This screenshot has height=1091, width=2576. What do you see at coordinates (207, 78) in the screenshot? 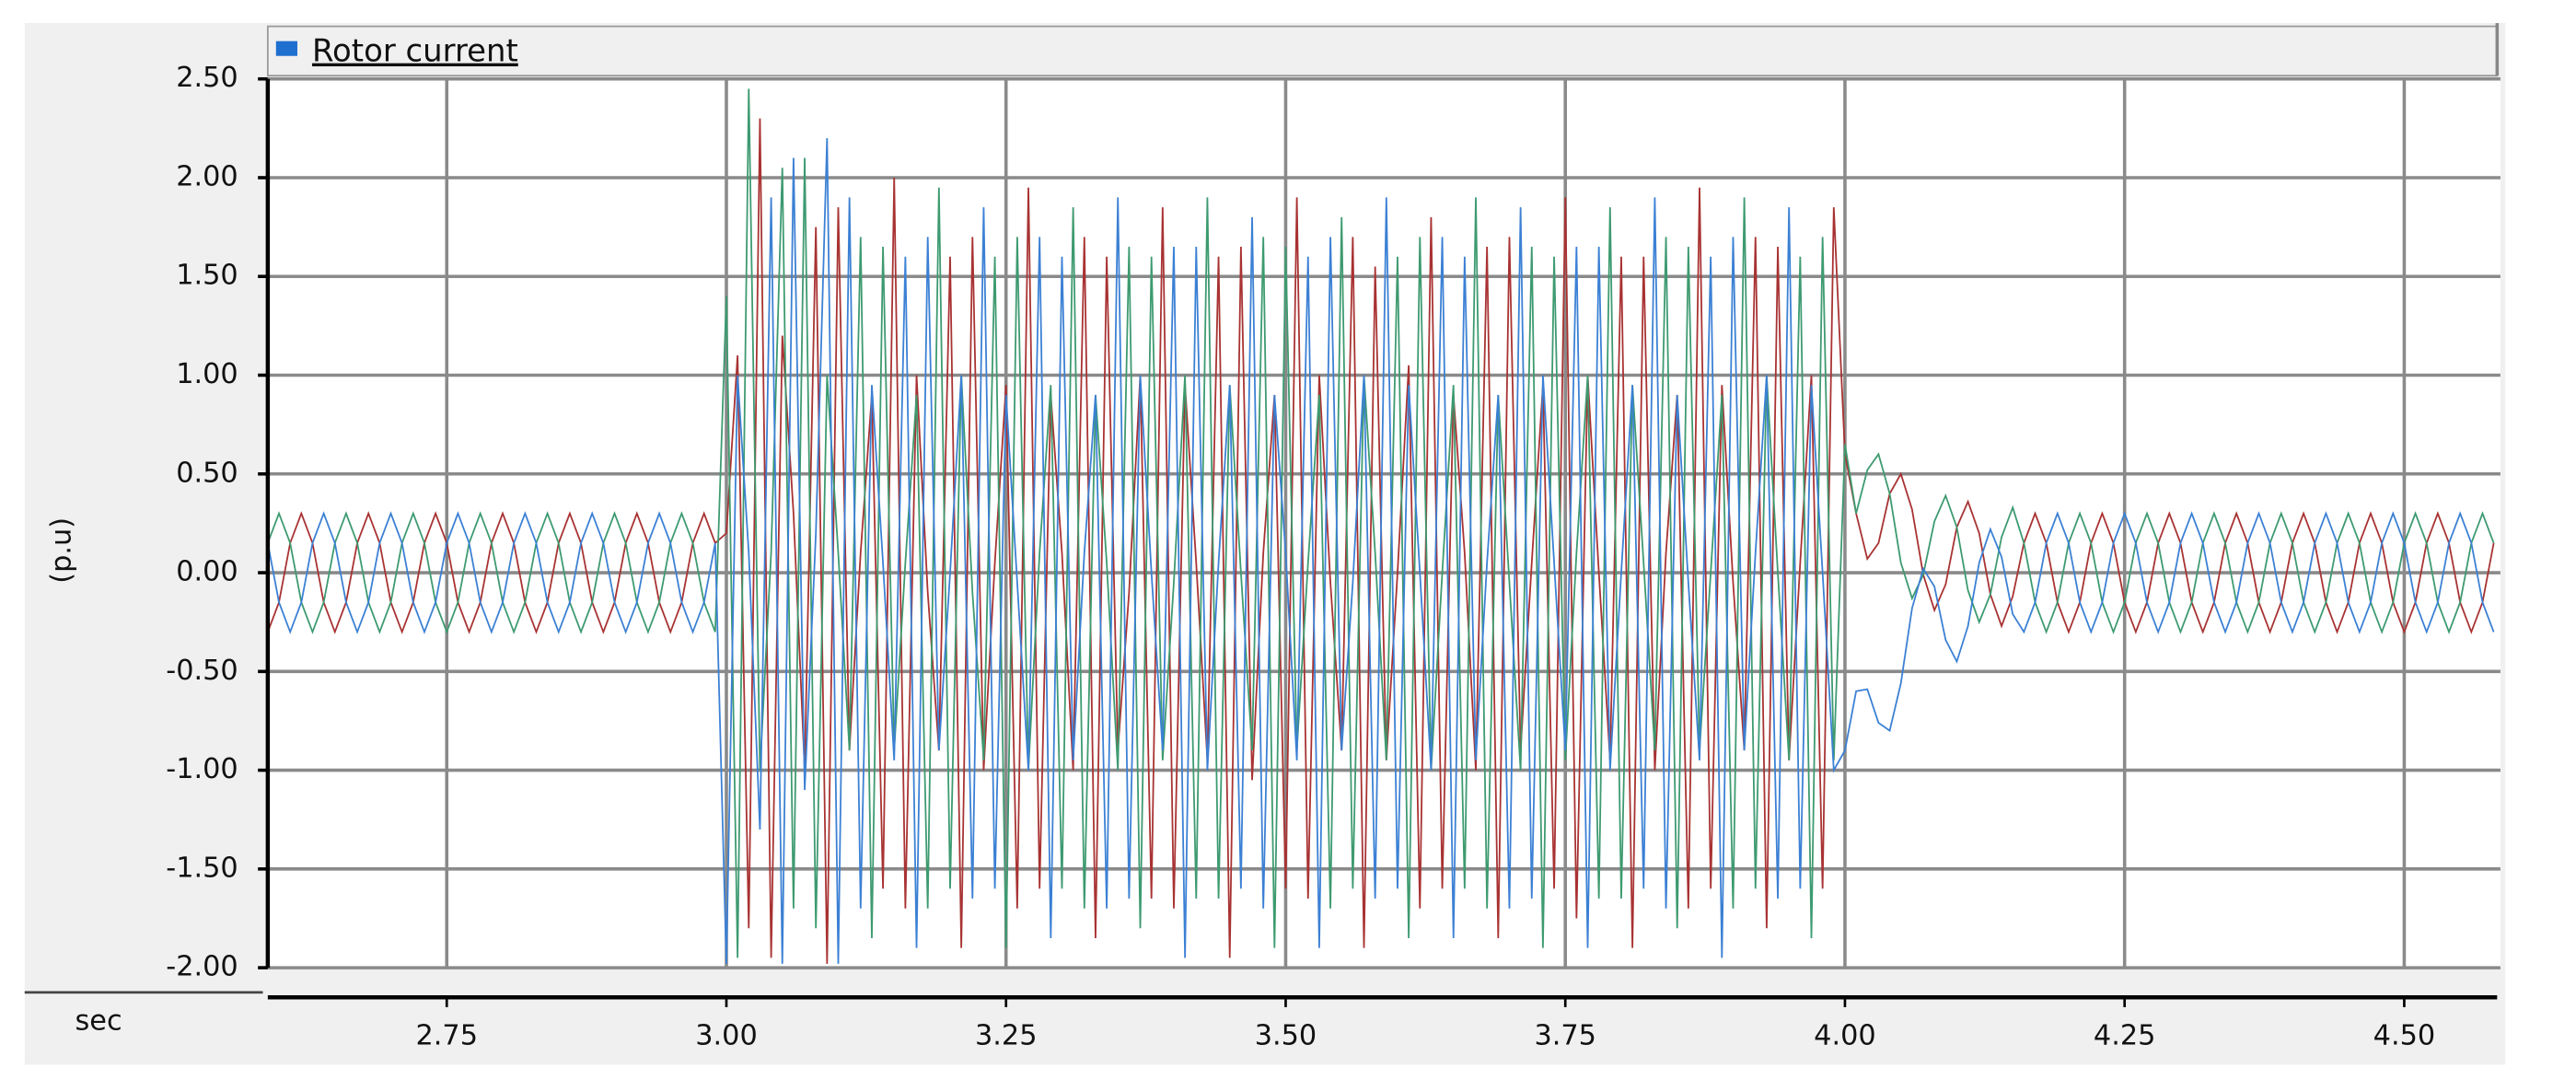
I see `y-tick-label: 2.50` at bounding box center [207, 78].